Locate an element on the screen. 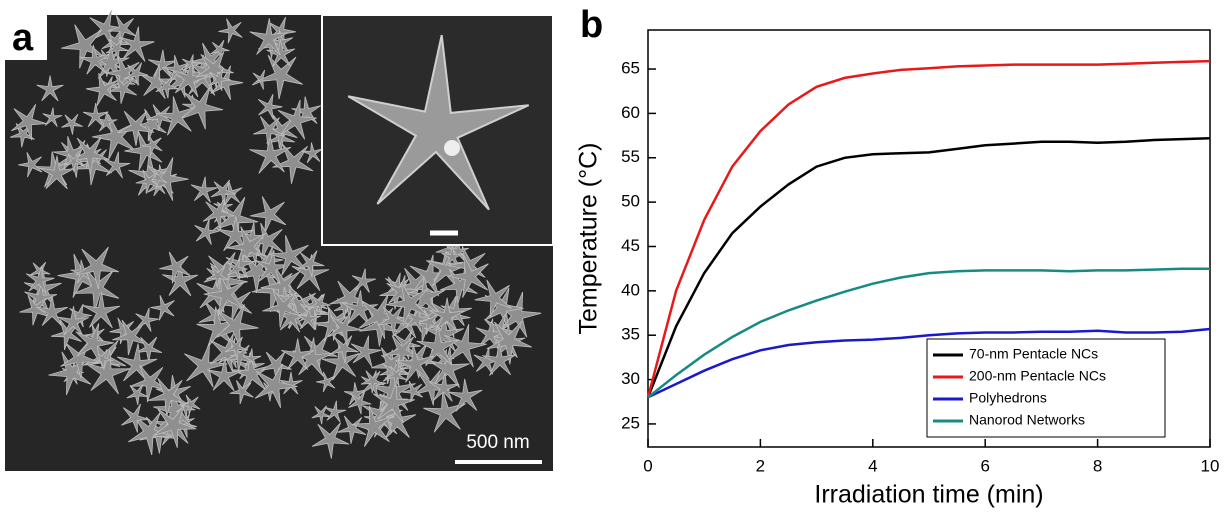 The image size is (1226, 515). y-tick-label: 35 is located at coordinates (630, 334).